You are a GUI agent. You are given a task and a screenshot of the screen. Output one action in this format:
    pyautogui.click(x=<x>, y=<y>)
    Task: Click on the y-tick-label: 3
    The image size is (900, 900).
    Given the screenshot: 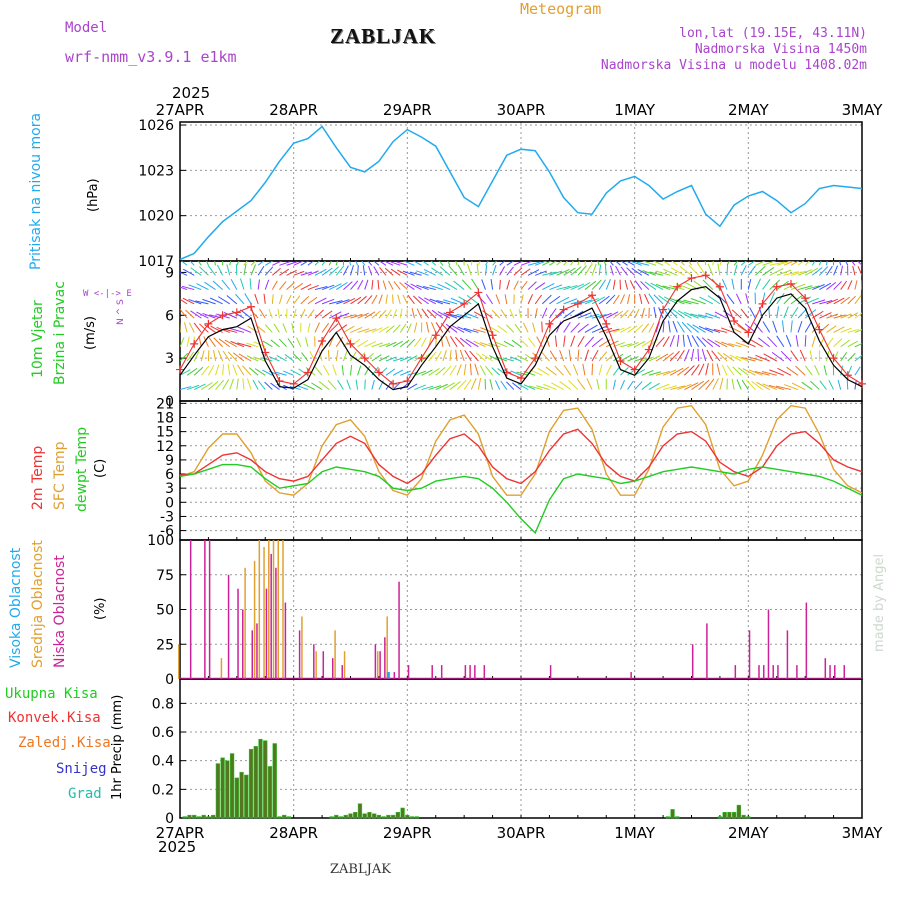 What is the action you would take?
    pyautogui.click(x=169, y=489)
    